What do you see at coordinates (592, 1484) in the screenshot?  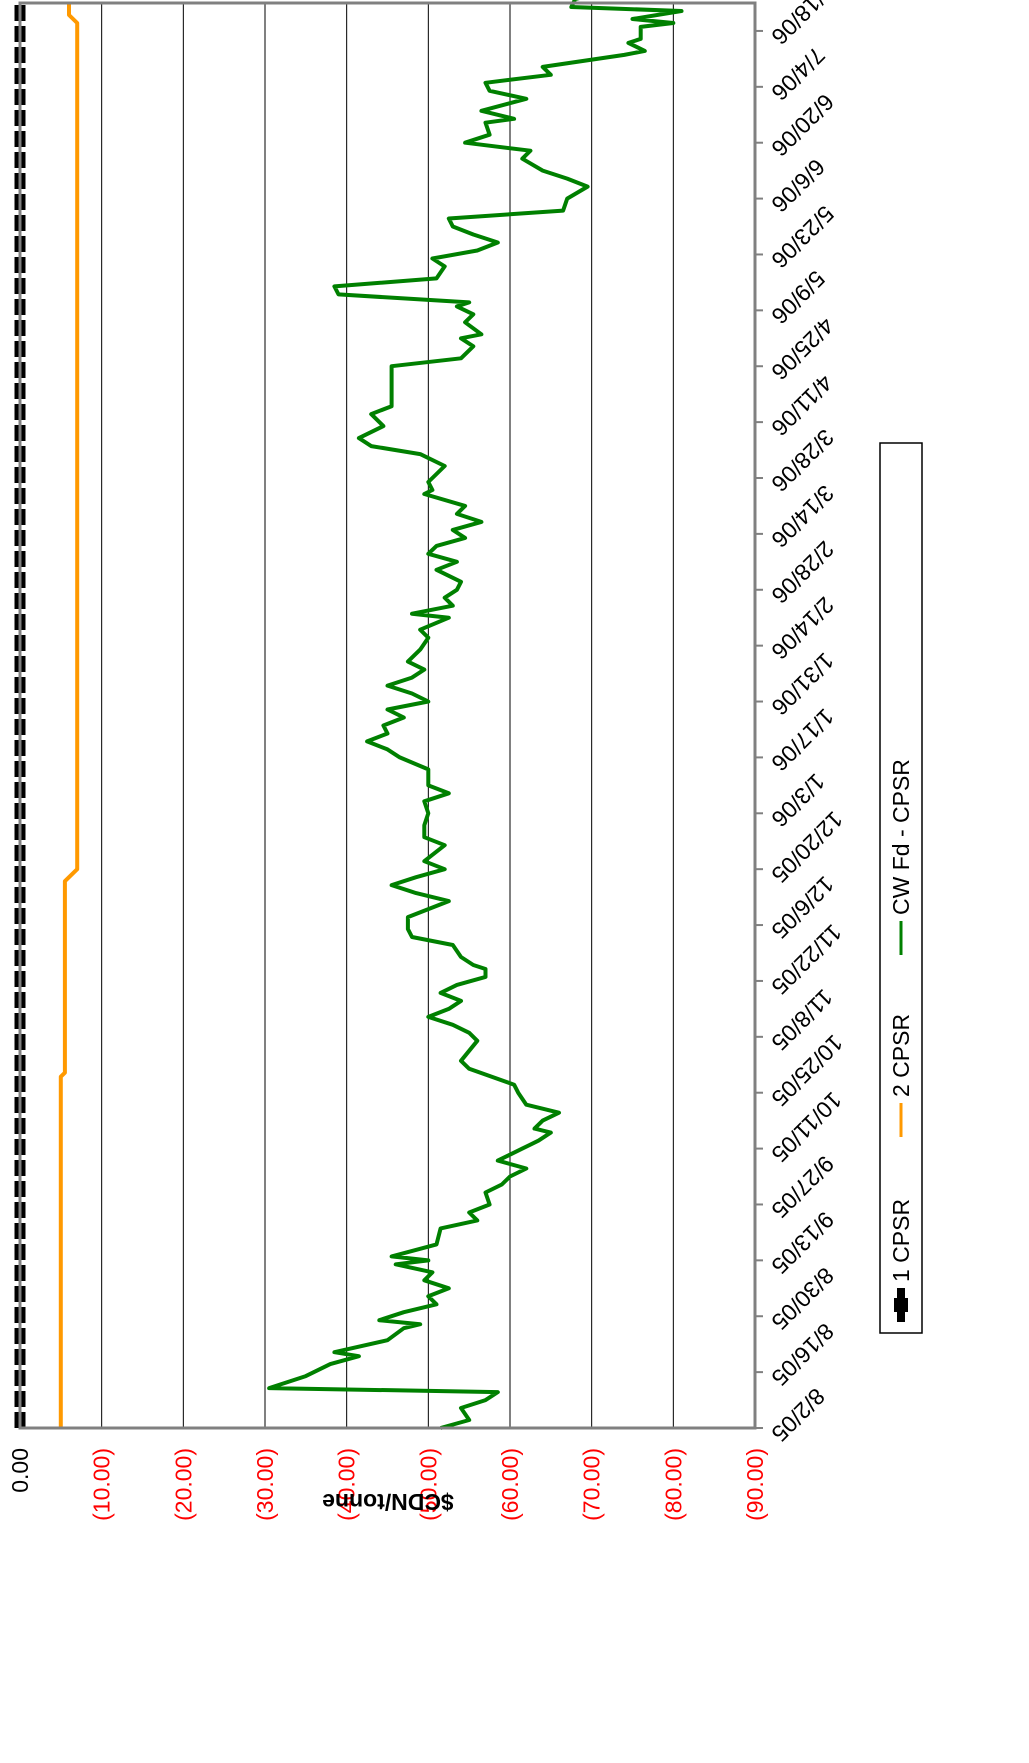 I see `y-tick-label: (70.00)` at bounding box center [592, 1484].